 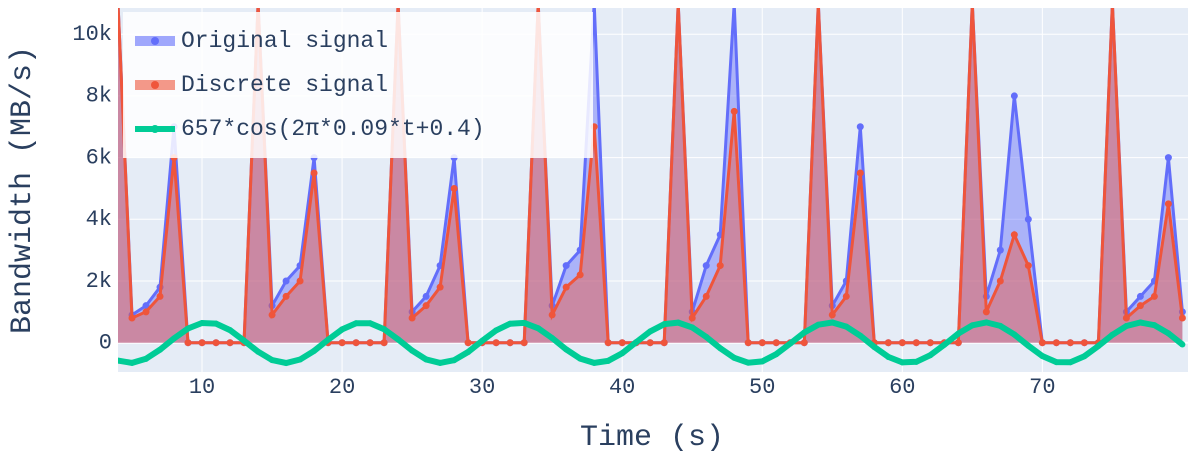 I want to click on x-tick-label: 40, so click(x=622, y=387).